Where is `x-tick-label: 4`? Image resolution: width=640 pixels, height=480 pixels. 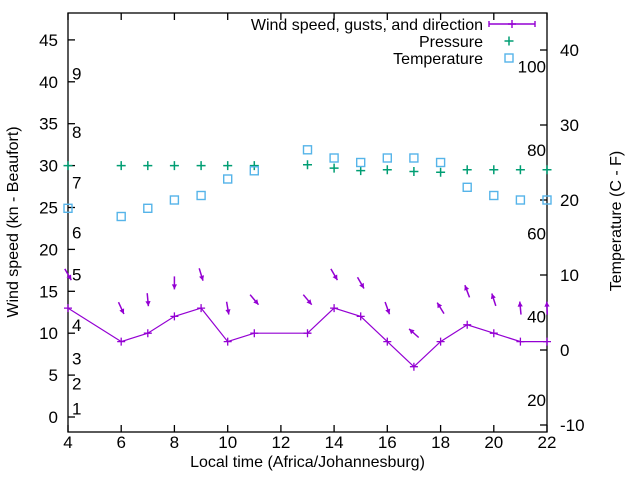 x-tick-label: 4 is located at coordinates (67, 442).